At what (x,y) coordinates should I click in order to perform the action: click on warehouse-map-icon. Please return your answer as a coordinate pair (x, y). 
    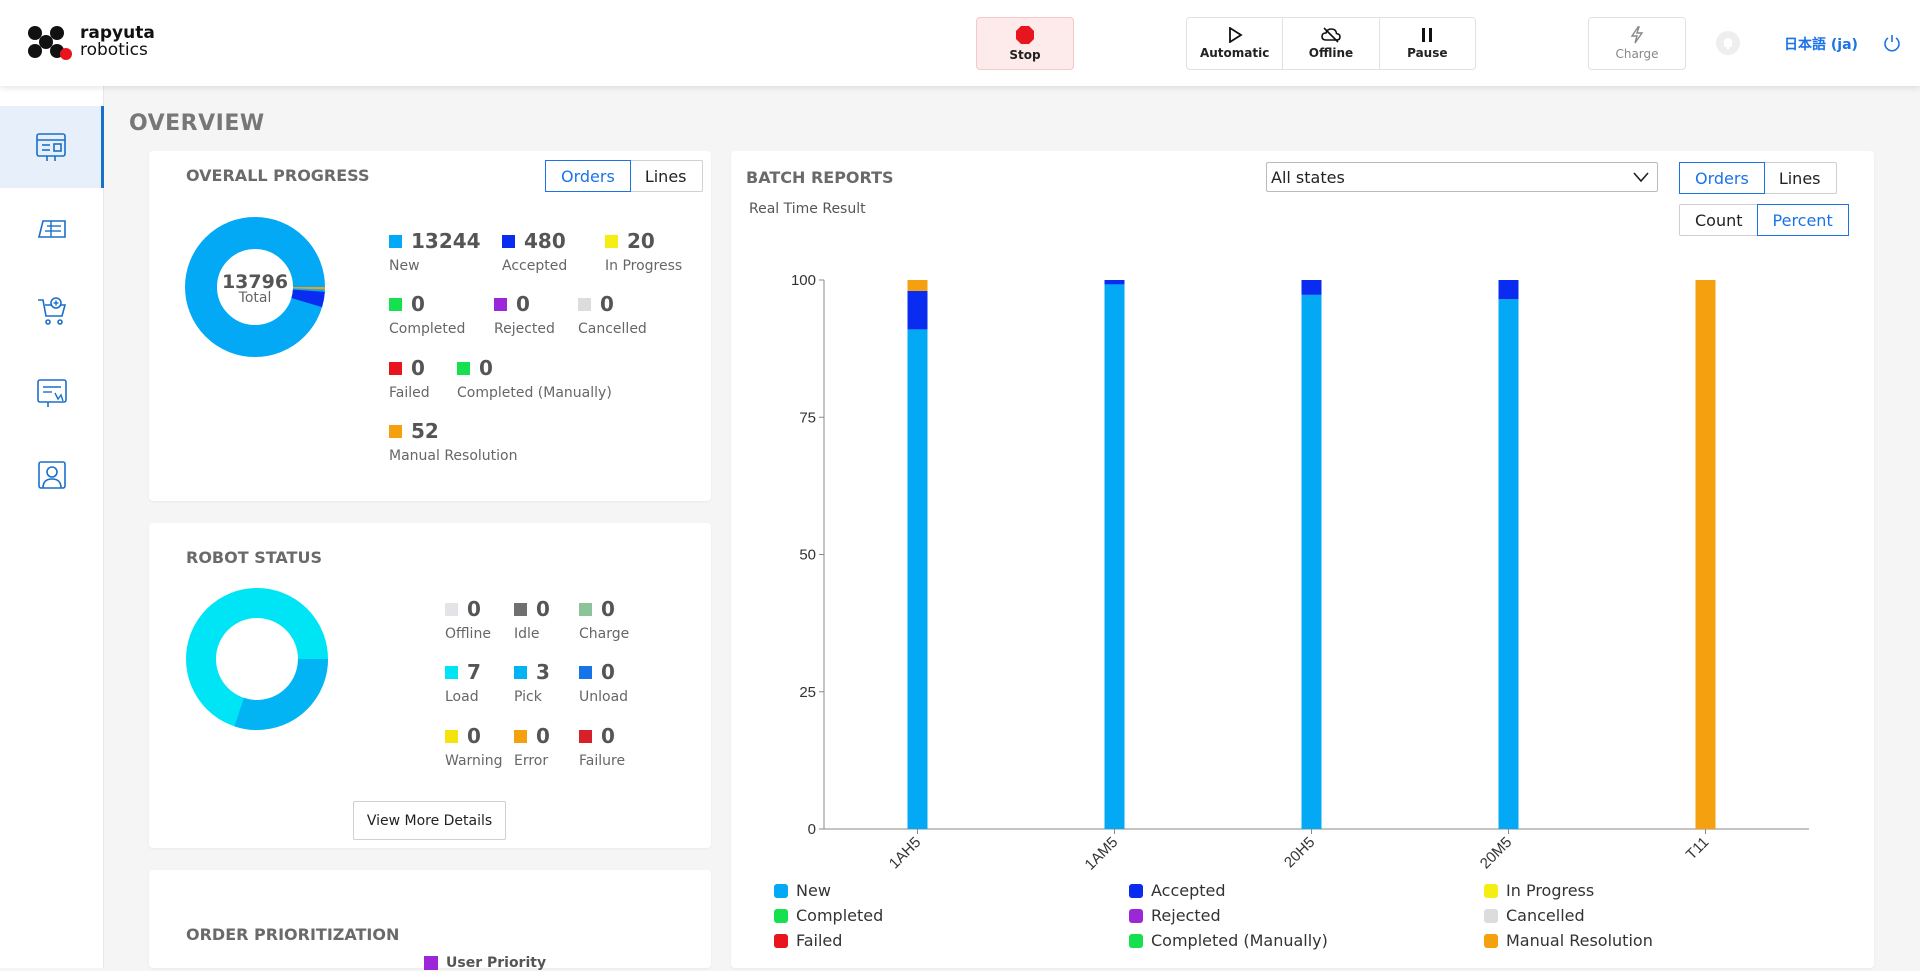
    Looking at the image, I should click on (51, 229).